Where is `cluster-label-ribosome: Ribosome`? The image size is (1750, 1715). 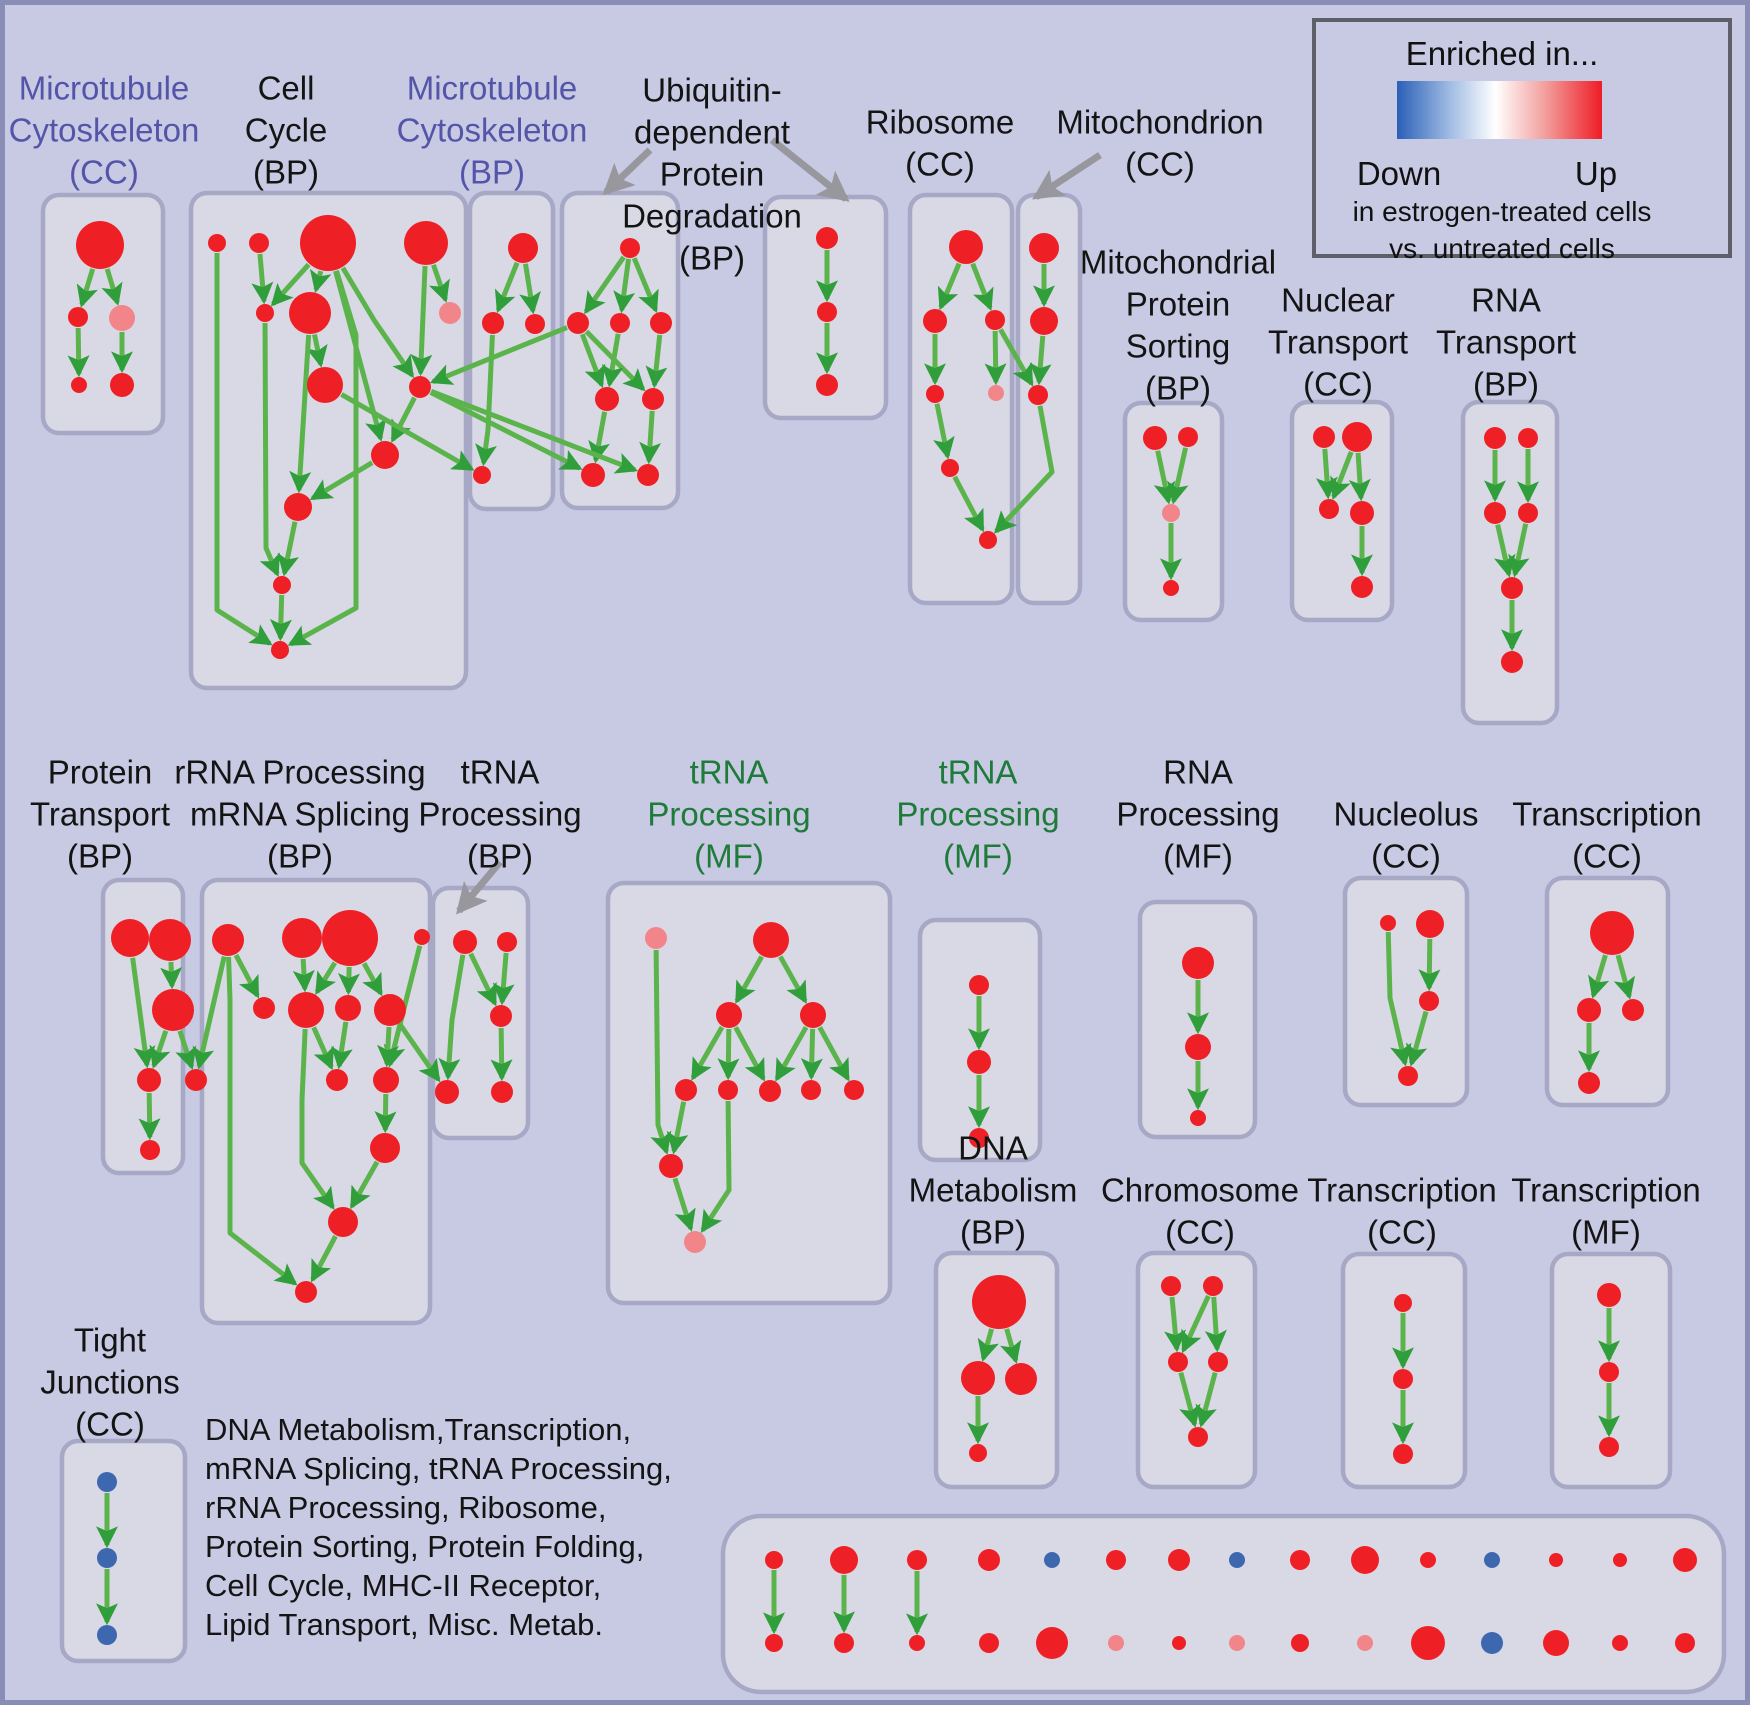
cluster-label-ribosome: Ribosome is located at coordinates (940, 122).